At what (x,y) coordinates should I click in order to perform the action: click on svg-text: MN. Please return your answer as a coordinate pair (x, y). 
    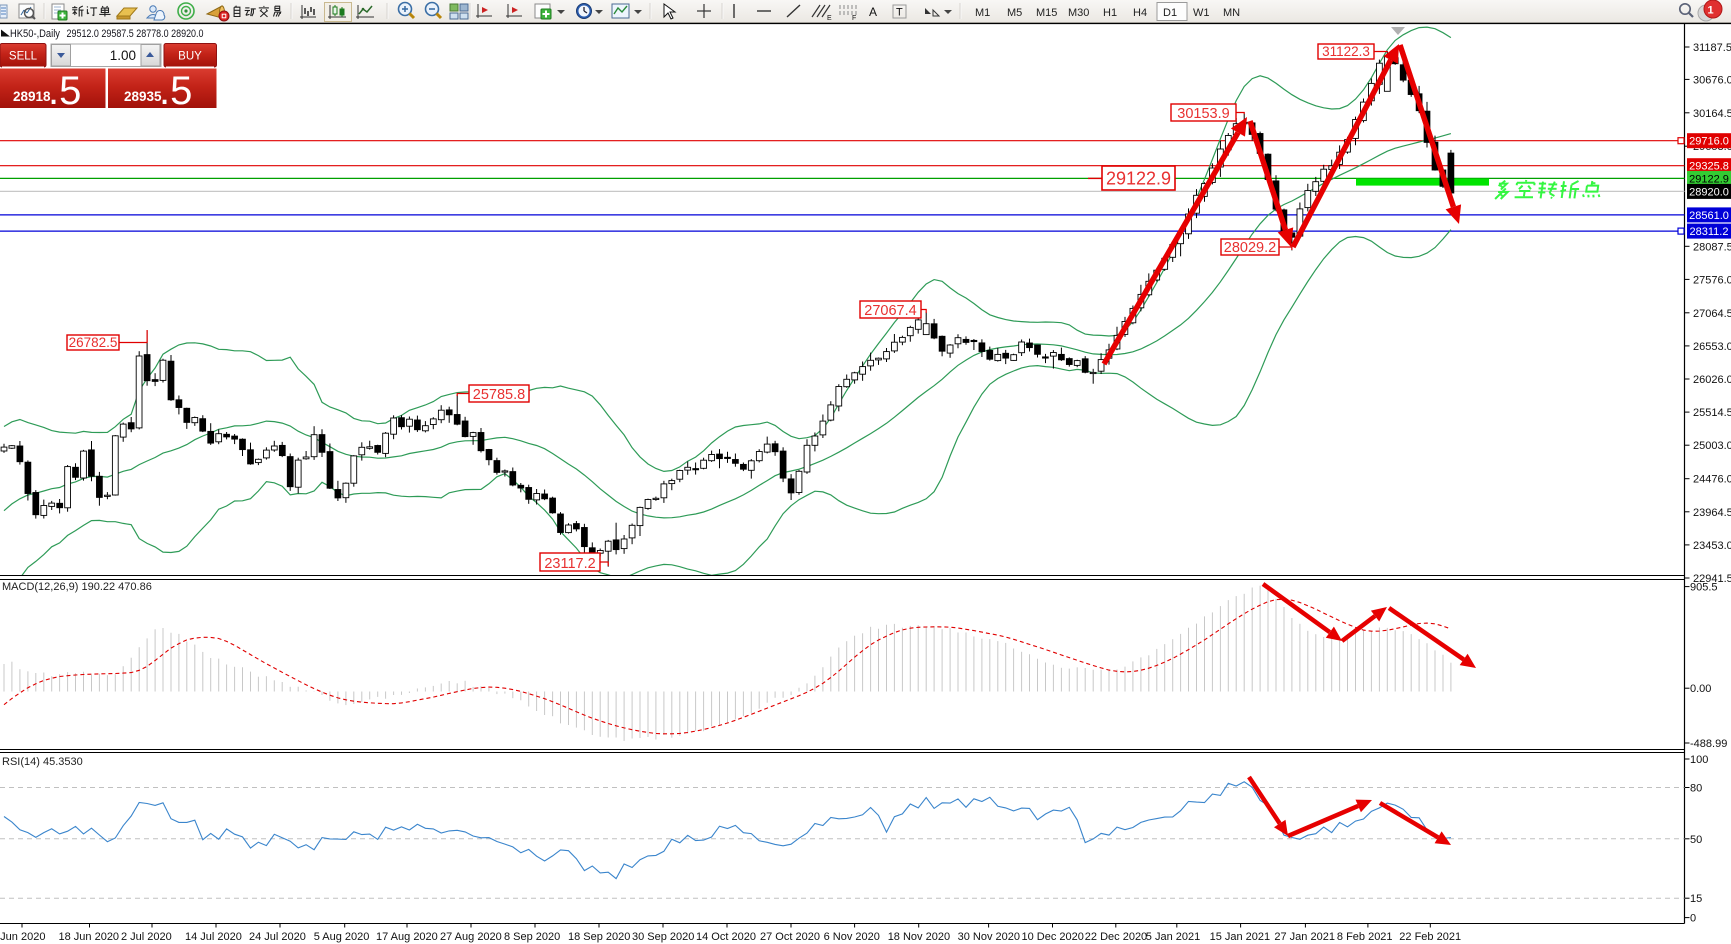
    Looking at the image, I should click on (1231, 13).